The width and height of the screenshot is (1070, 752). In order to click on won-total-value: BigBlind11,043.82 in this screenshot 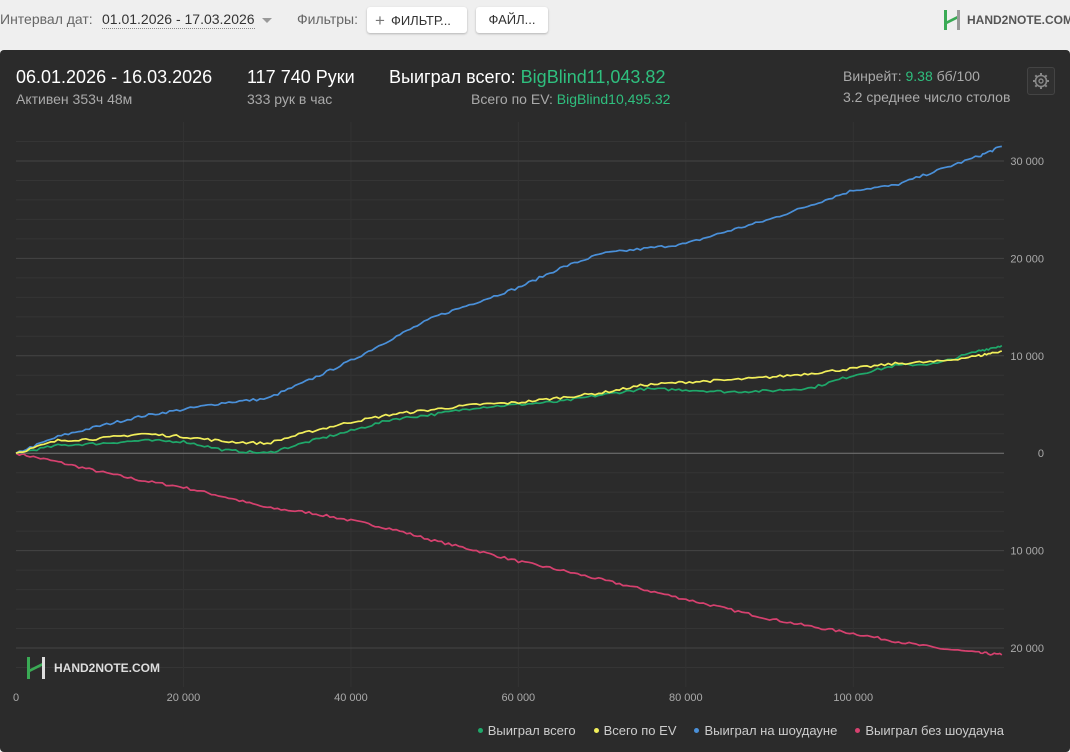, I will do `click(593, 77)`.